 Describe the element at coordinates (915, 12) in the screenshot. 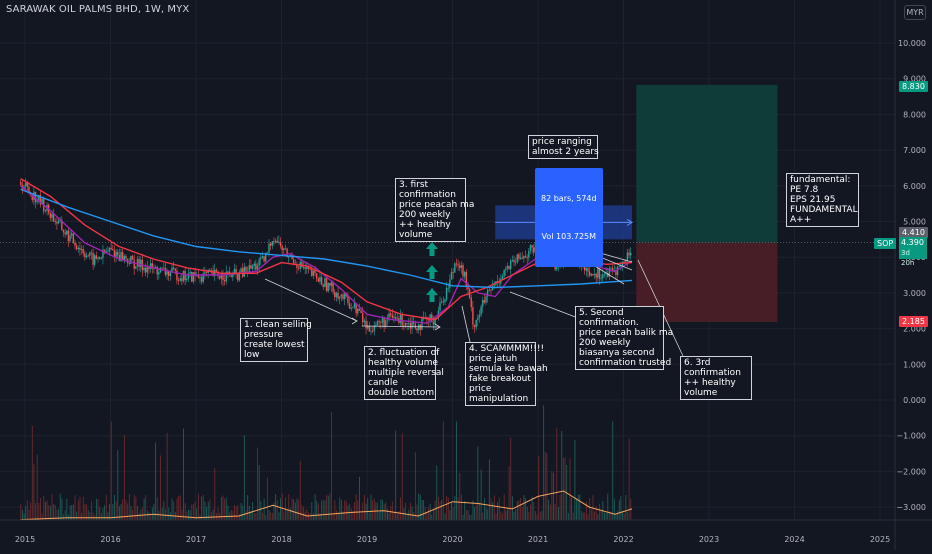

I see `currency-badge: MYR` at that location.